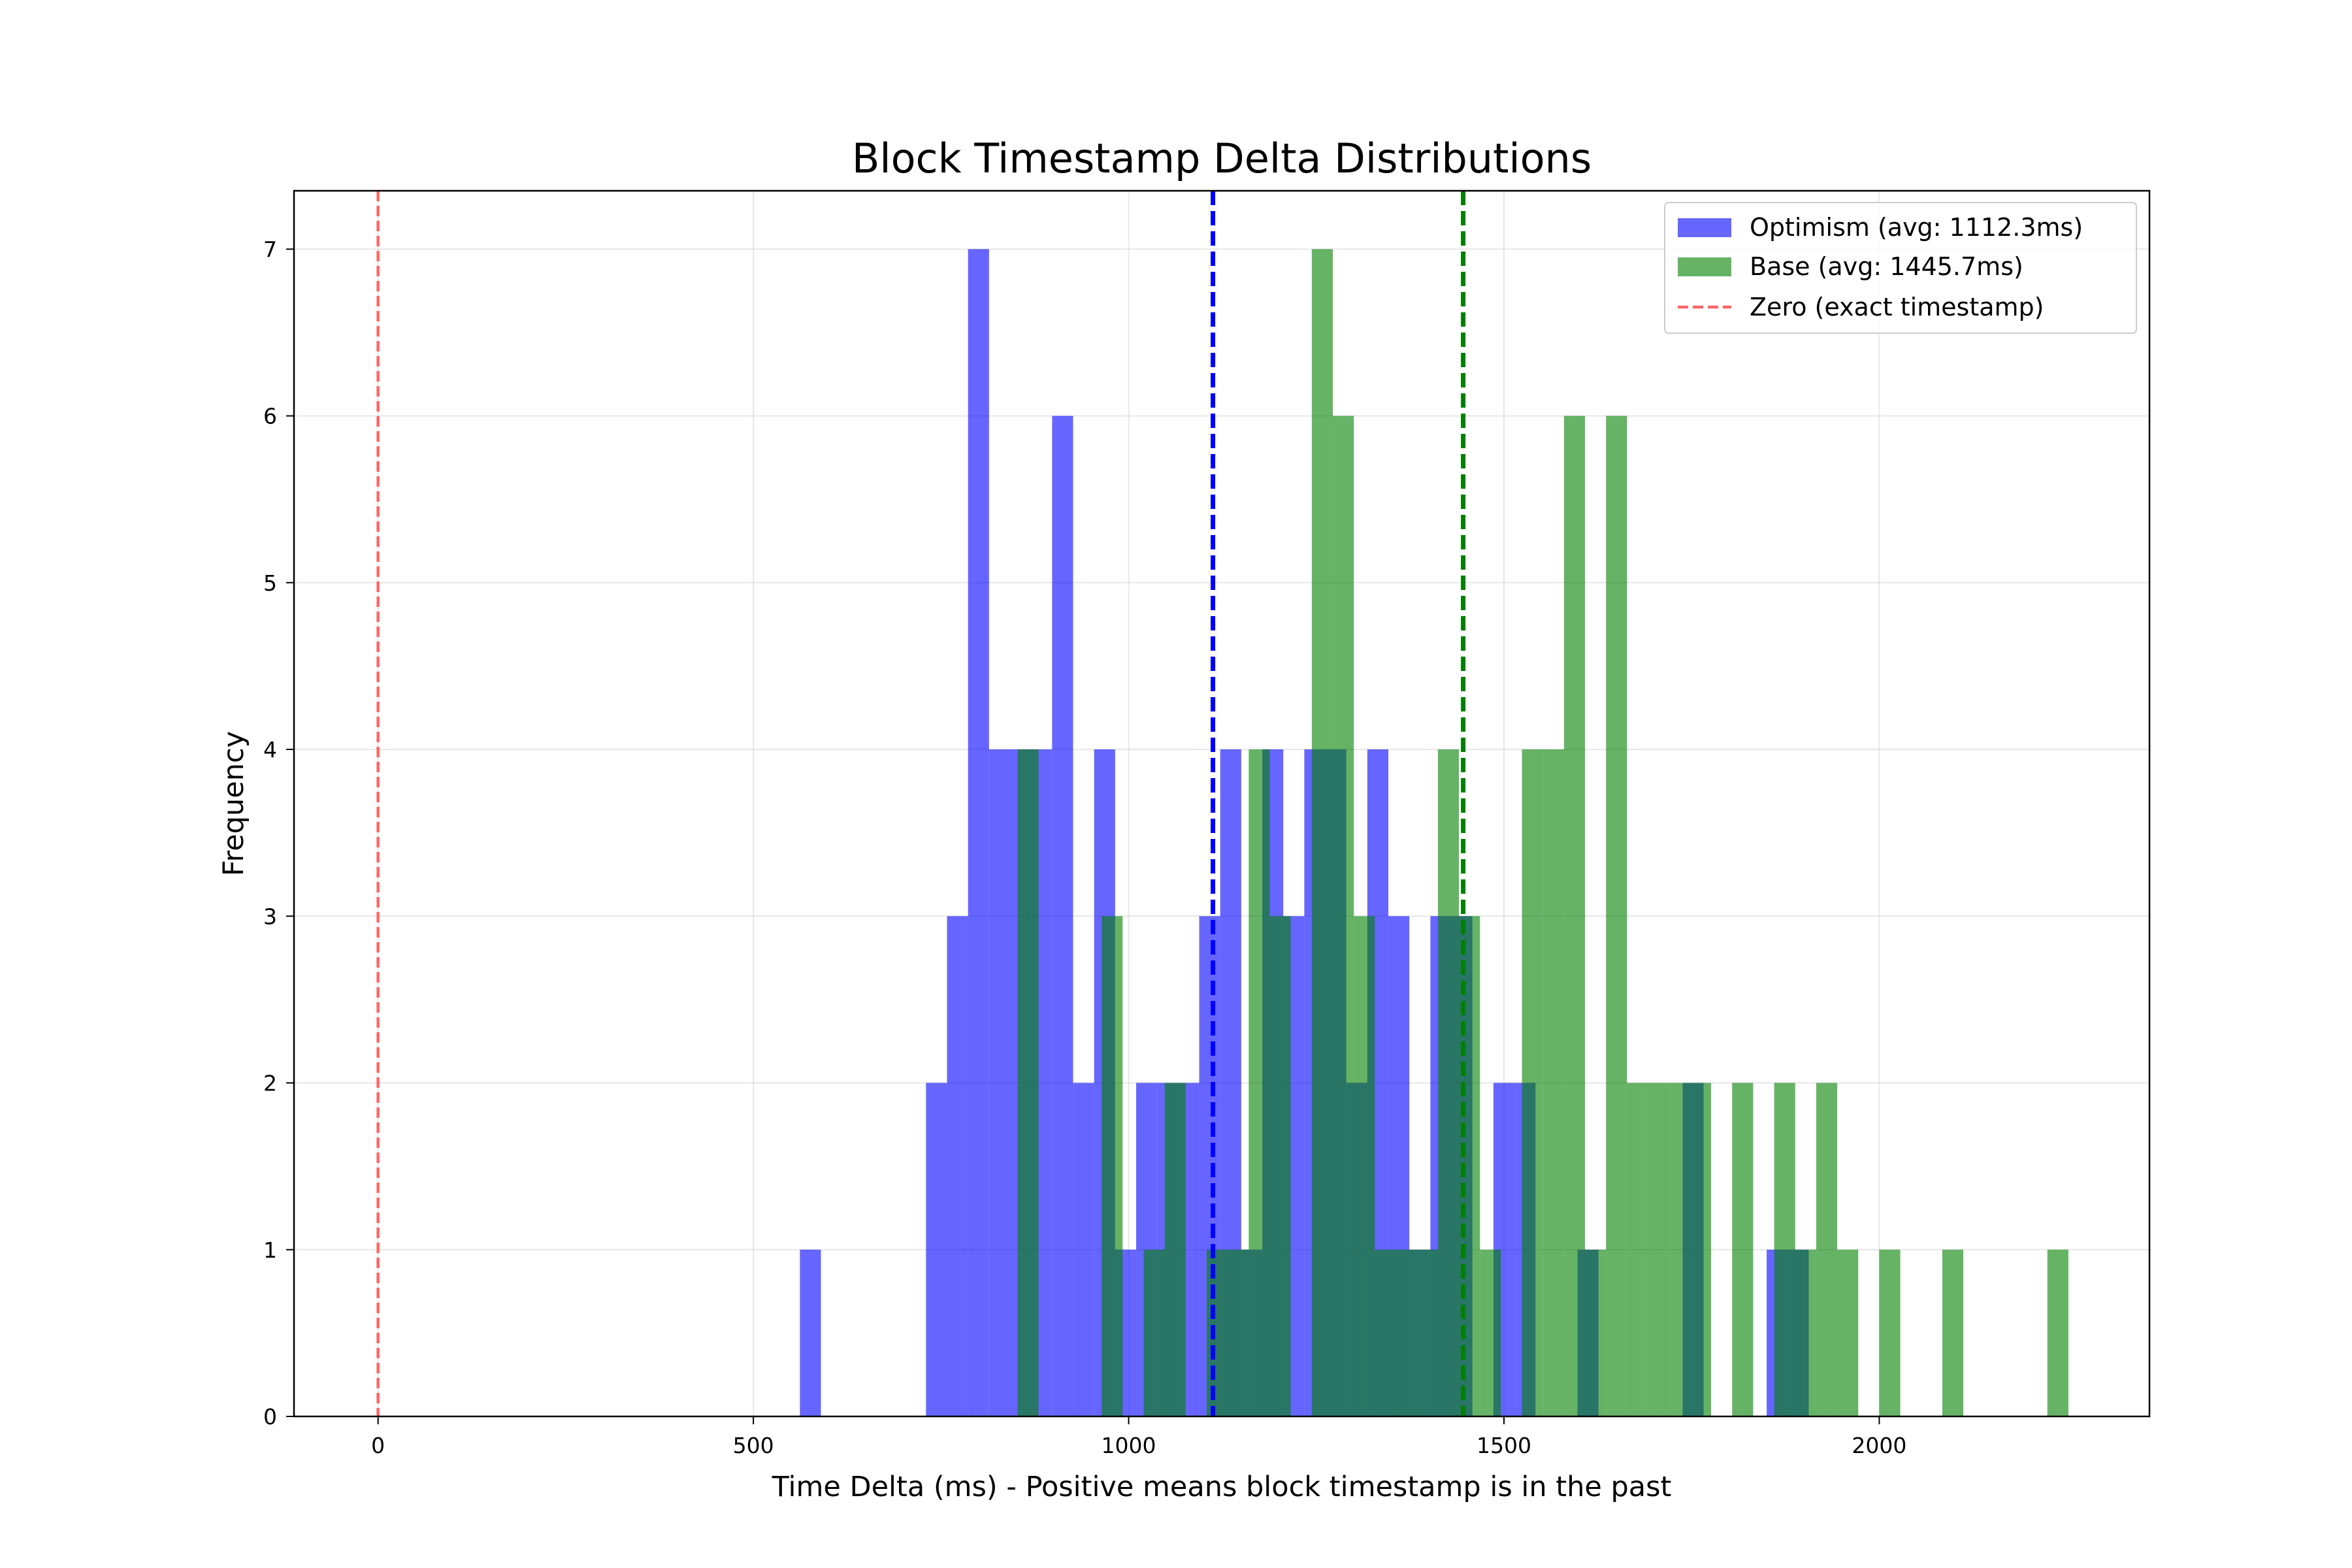 The image size is (2352, 1568). Describe the element at coordinates (1886, 266) in the screenshot. I see `legend-label-base: Base (avg: 1445.7ms)` at that location.